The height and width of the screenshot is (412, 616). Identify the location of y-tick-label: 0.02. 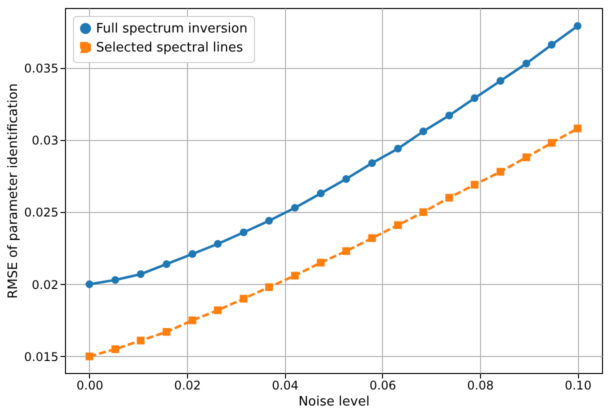
(45, 285).